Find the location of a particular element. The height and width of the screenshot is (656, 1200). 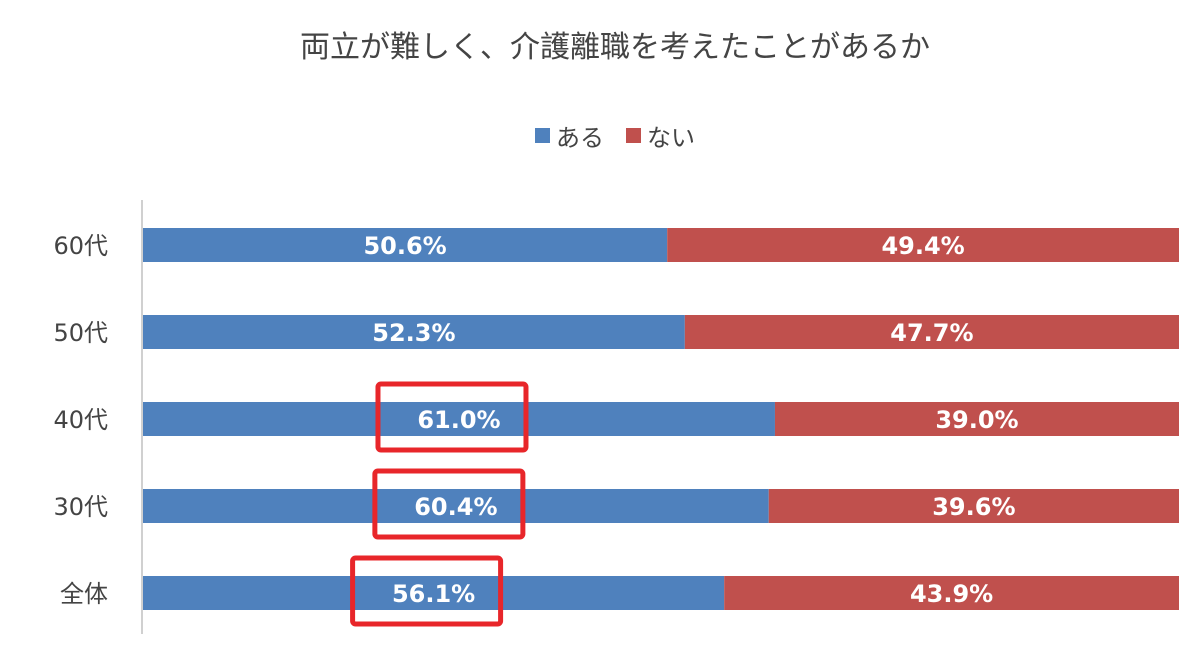

data-label-nai: 39.6% is located at coordinates (973, 507).